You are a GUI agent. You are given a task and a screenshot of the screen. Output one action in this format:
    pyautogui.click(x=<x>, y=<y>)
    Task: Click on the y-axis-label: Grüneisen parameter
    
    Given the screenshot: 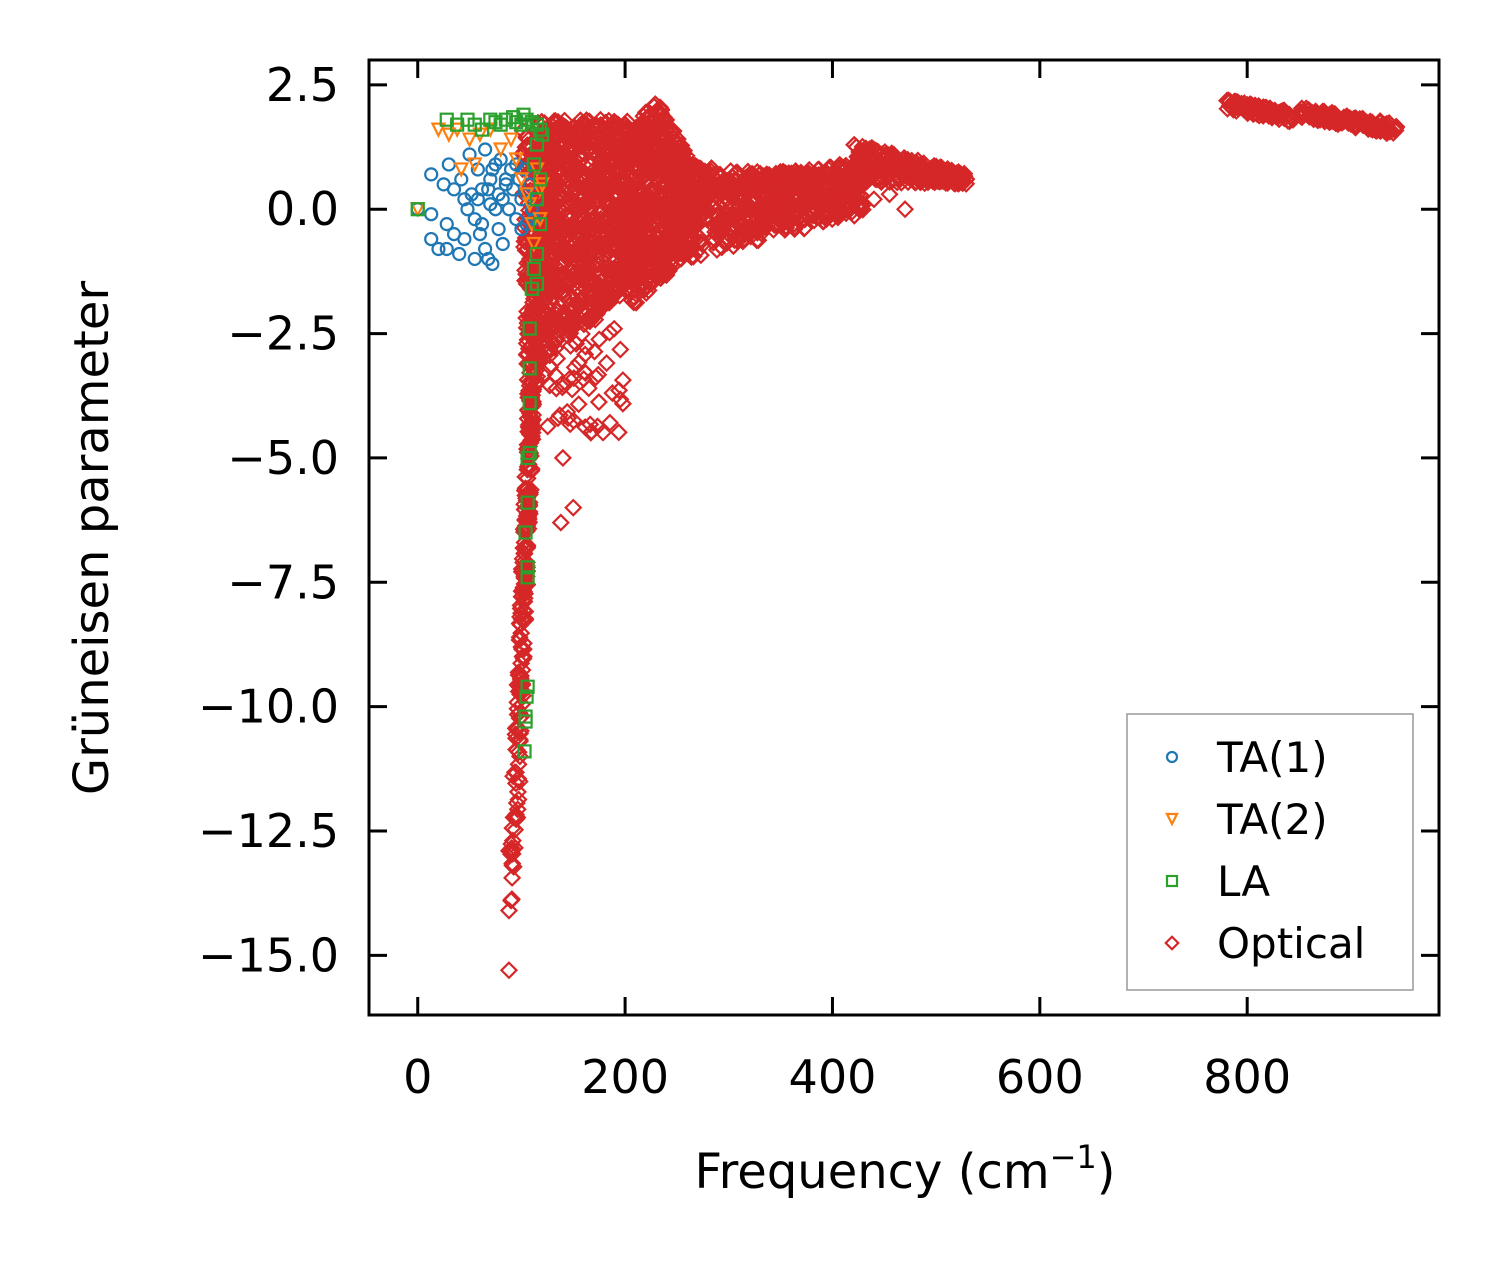 What is the action you would take?
    pyautogui.click(x=92, y=538)
    